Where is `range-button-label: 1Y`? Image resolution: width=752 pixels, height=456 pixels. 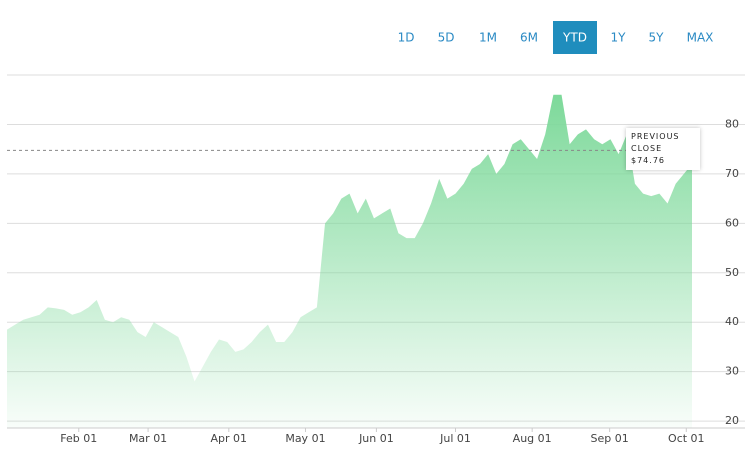 range-button-label: 1Y is located at coordinates (619, 38).